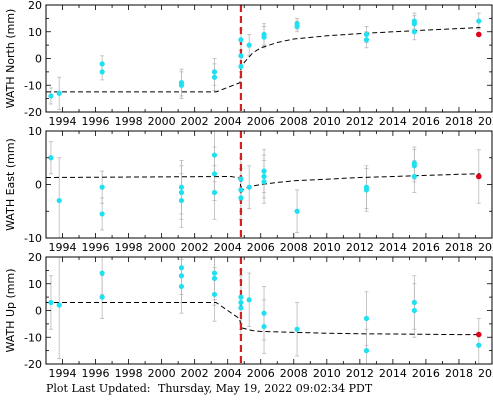 This screenshot has height=409, width=493. What do you see at coordinates (393, 373) in the screenshot?
I see `panel-3-x-tick-label: 2014` at bounding box center [393, 373].